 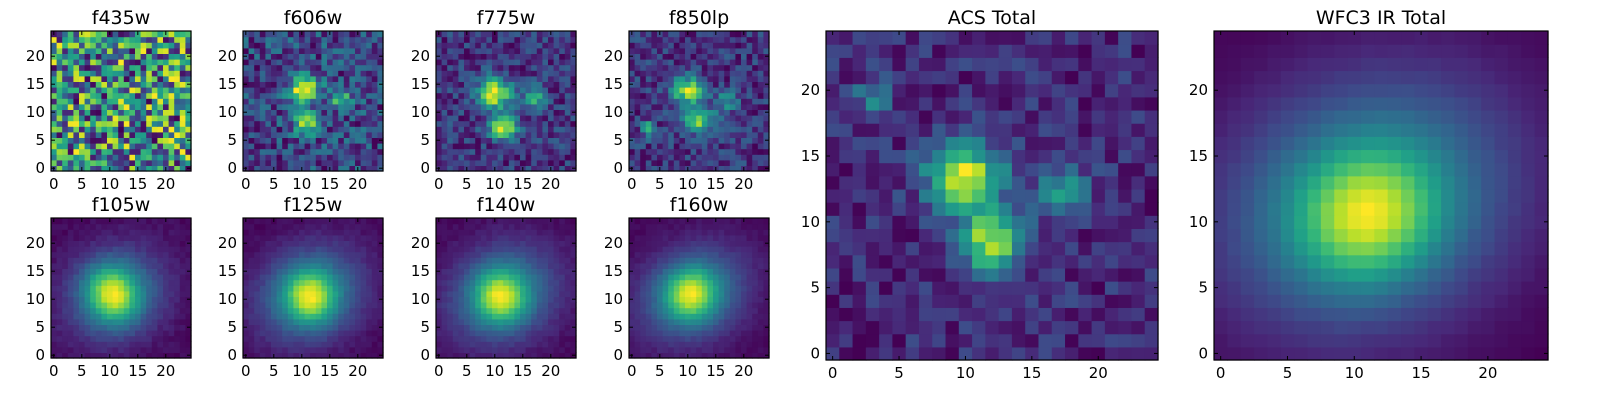 I want to click on x-tick-label: 0, so click(x=439, y=371).